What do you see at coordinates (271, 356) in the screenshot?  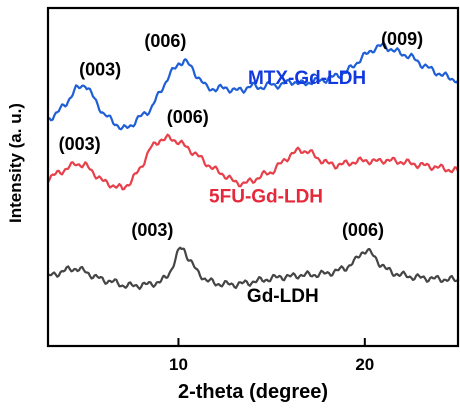 I see `x-axis-ticks: 10 20` at bounding box center [271, 356].